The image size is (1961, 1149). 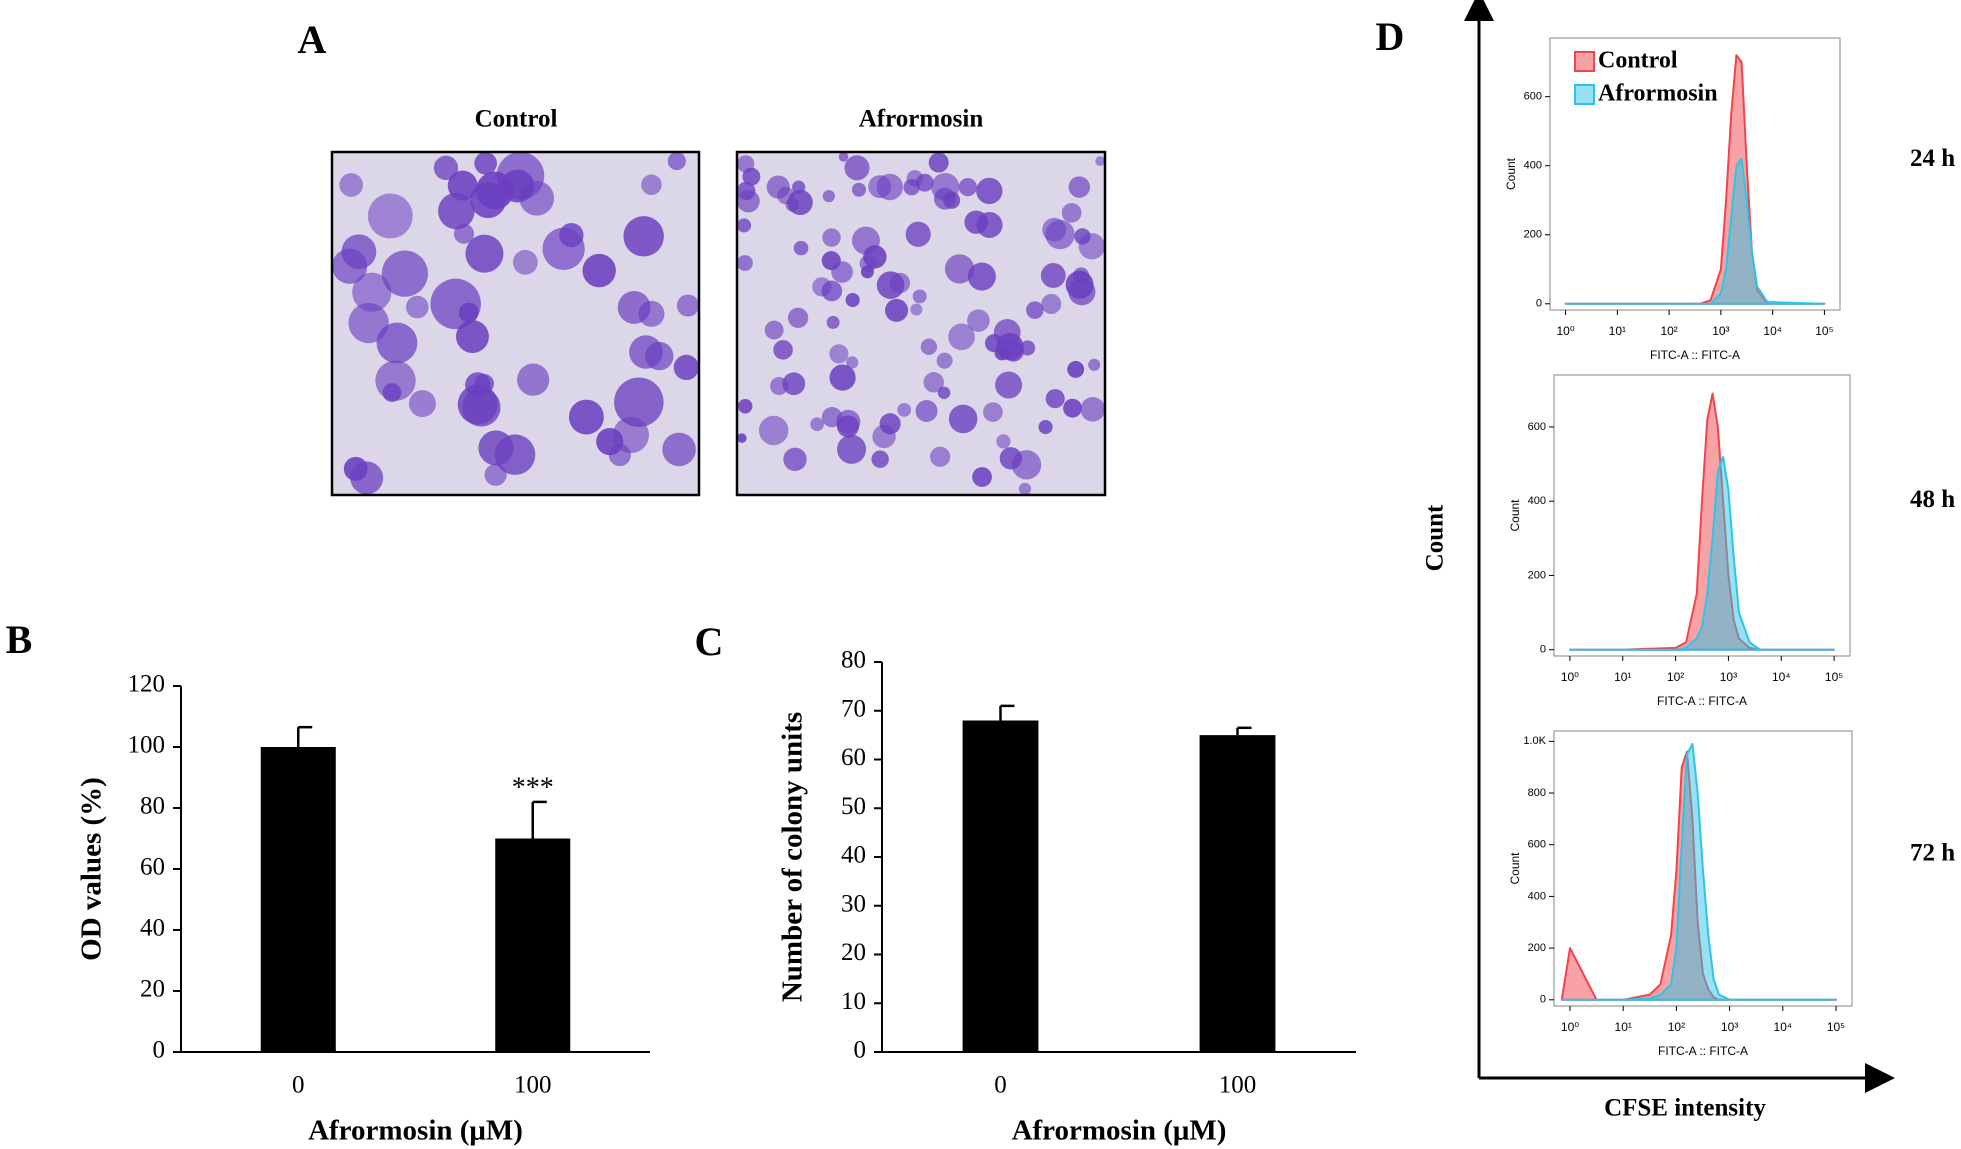 I want to click on axis-title: CFSE intensity, so click(x=1685, y=1108).